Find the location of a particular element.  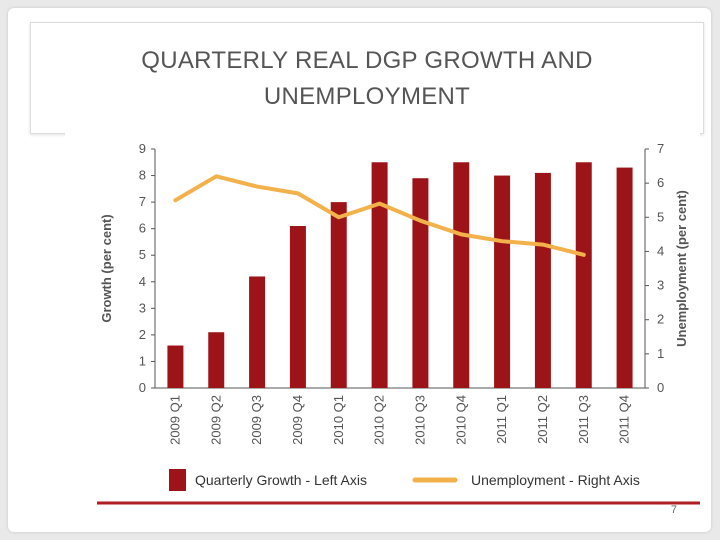

x-tick-label: 2009 Q1 is located at coordinates (174, 420).